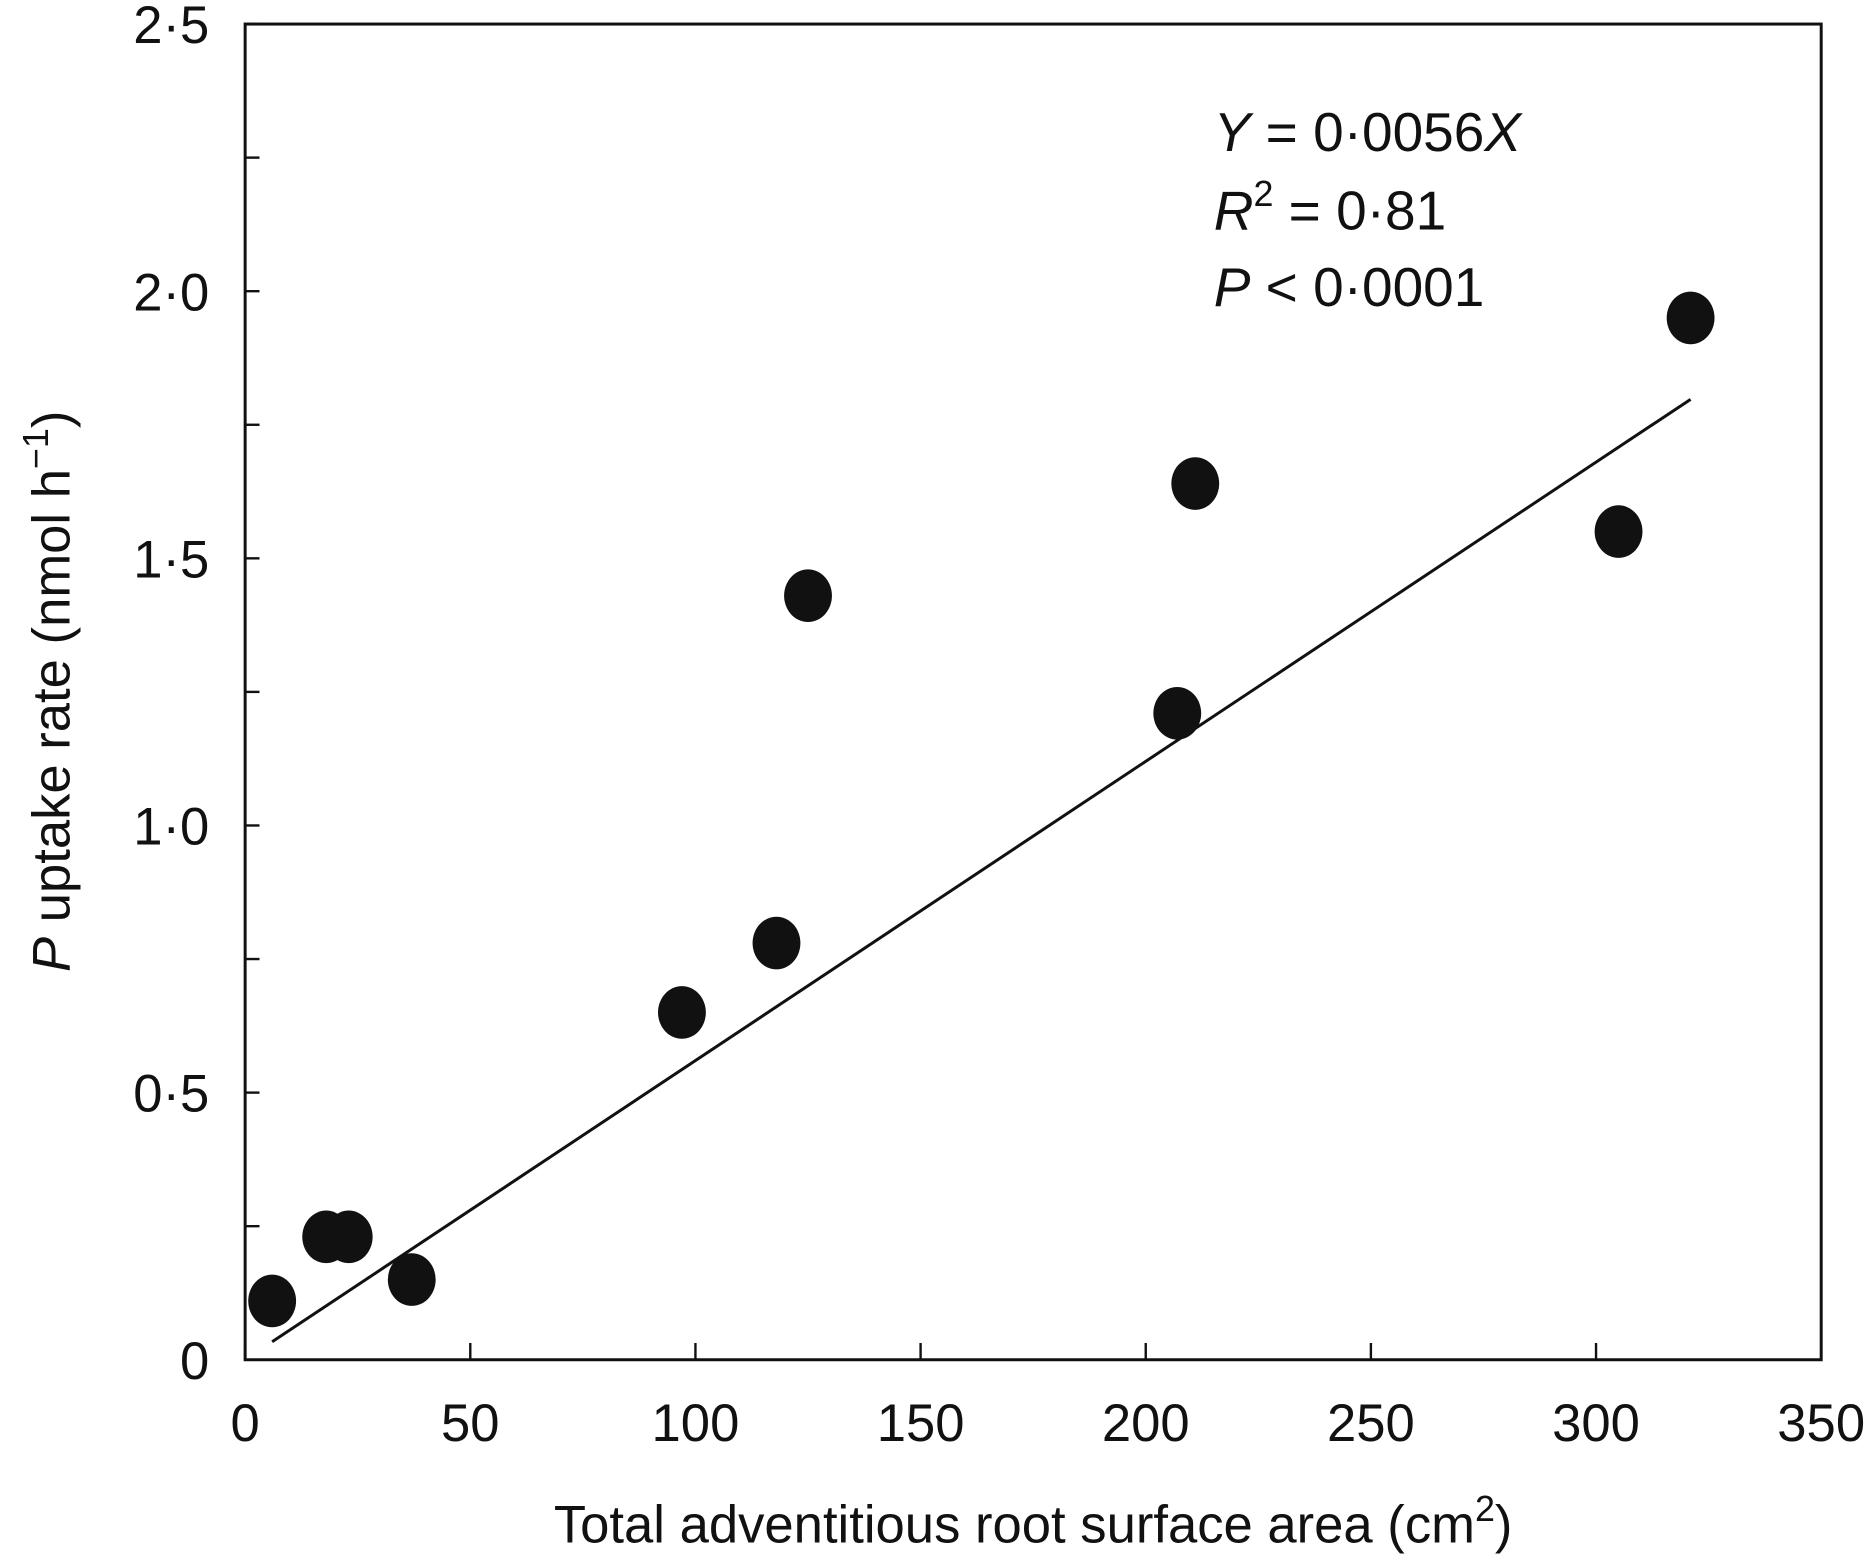  What do you see at coordinates (1349, 287) in the screenshot?
I see `p-value-label: P < 0·0001` at bounding box center [1349, 287].